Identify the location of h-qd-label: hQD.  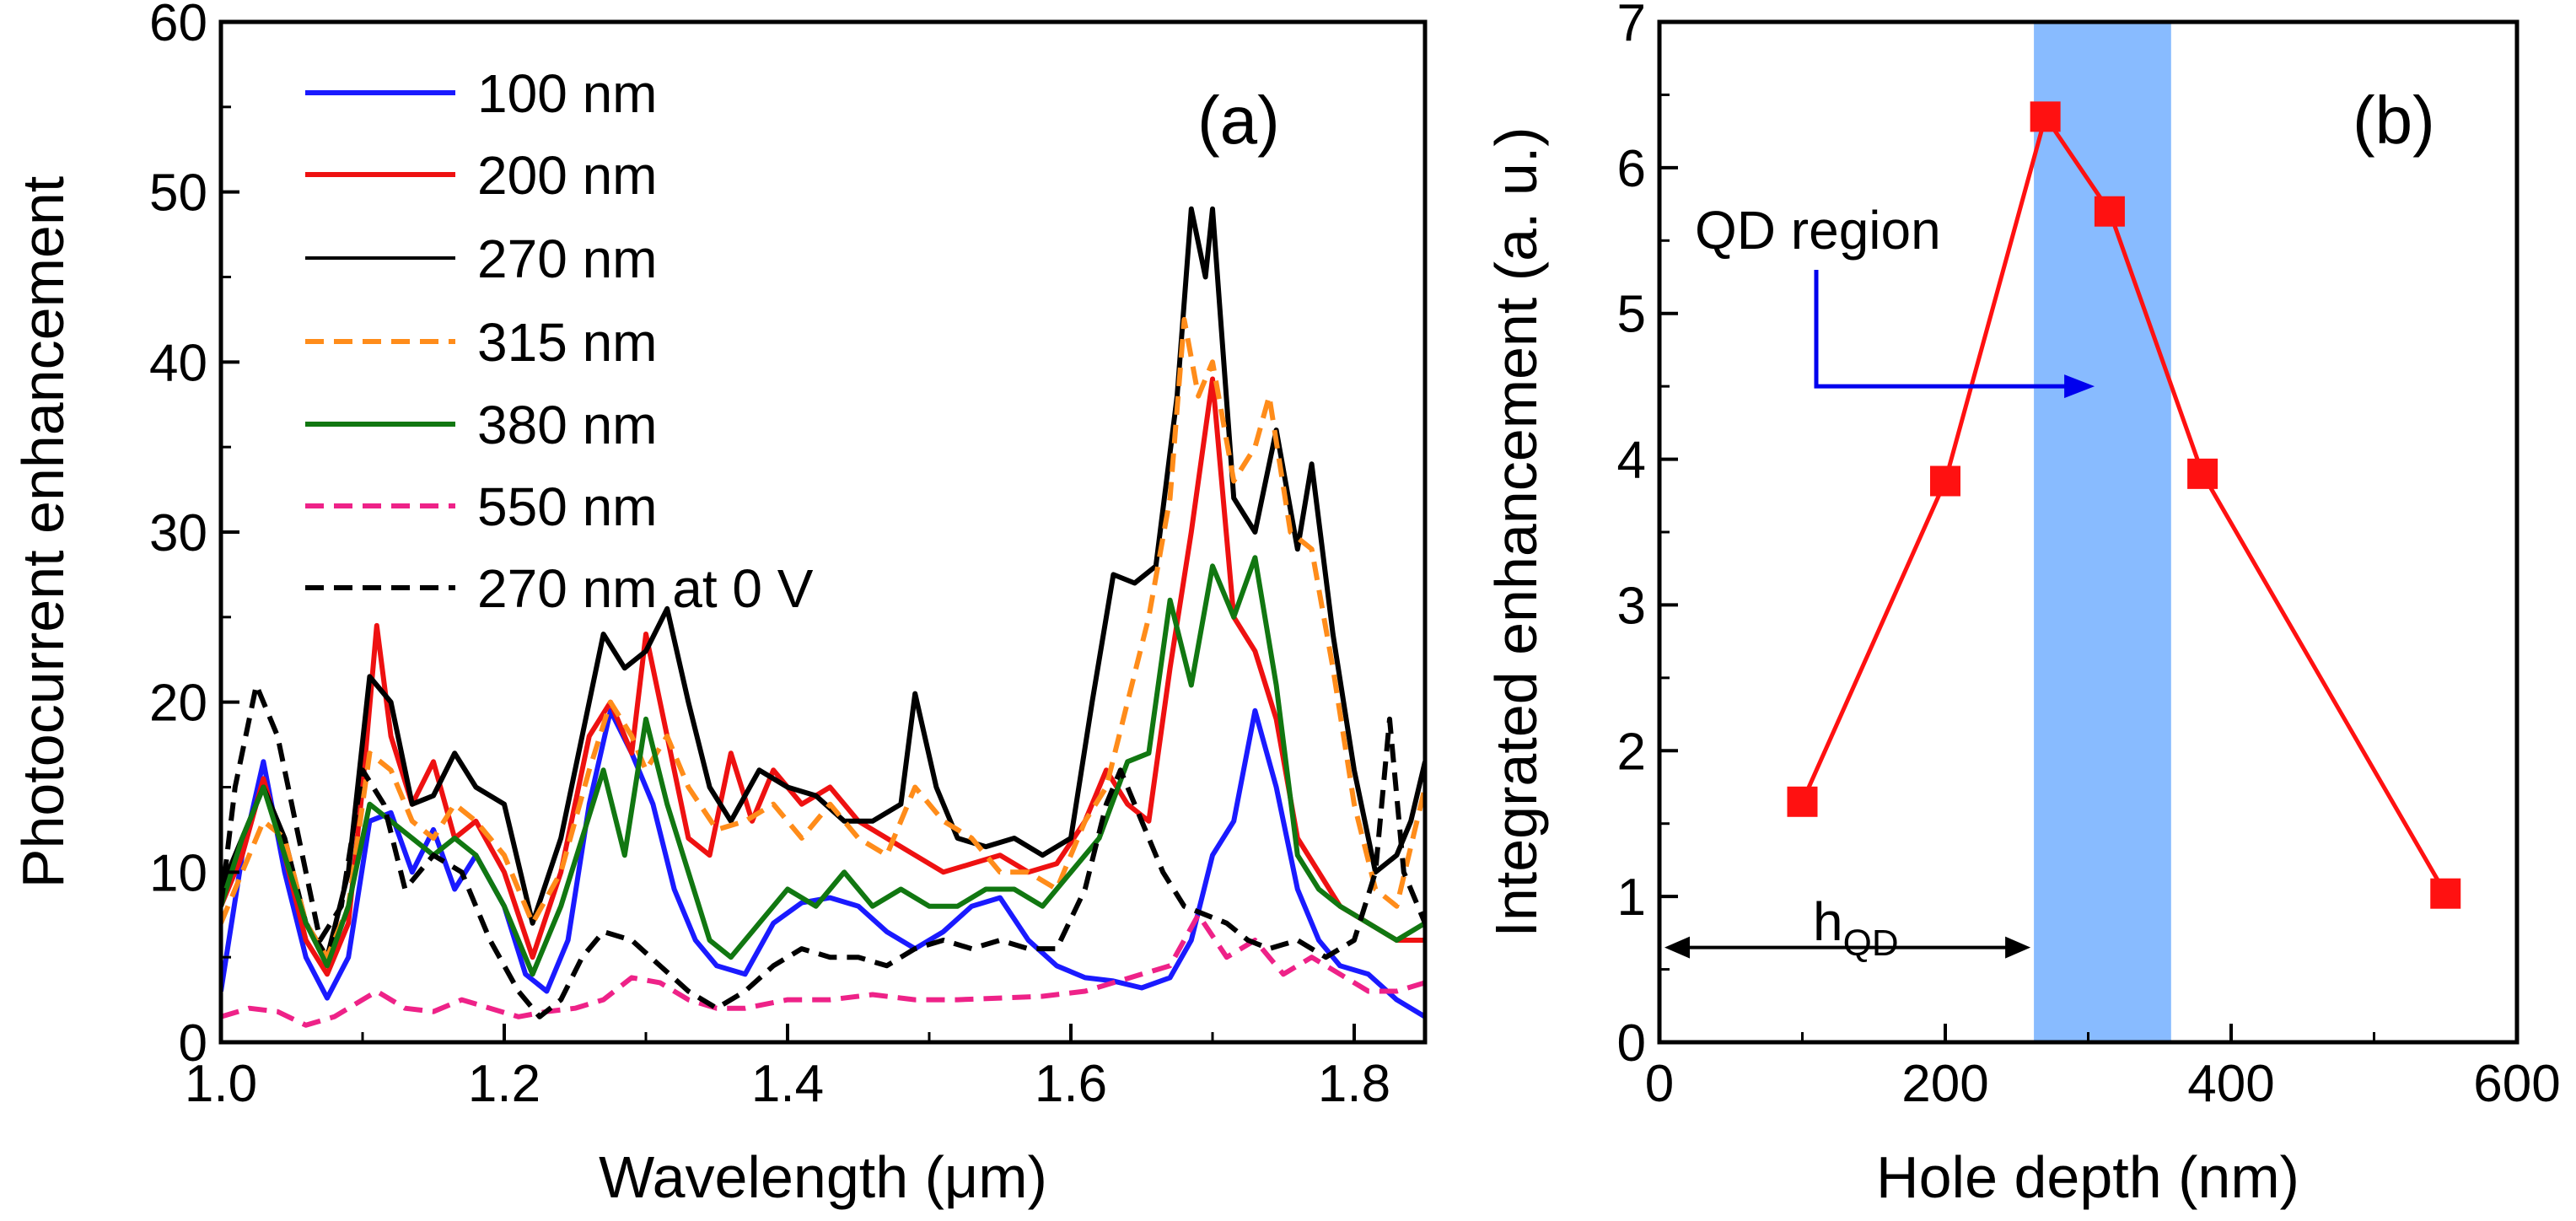
(1856, 927).